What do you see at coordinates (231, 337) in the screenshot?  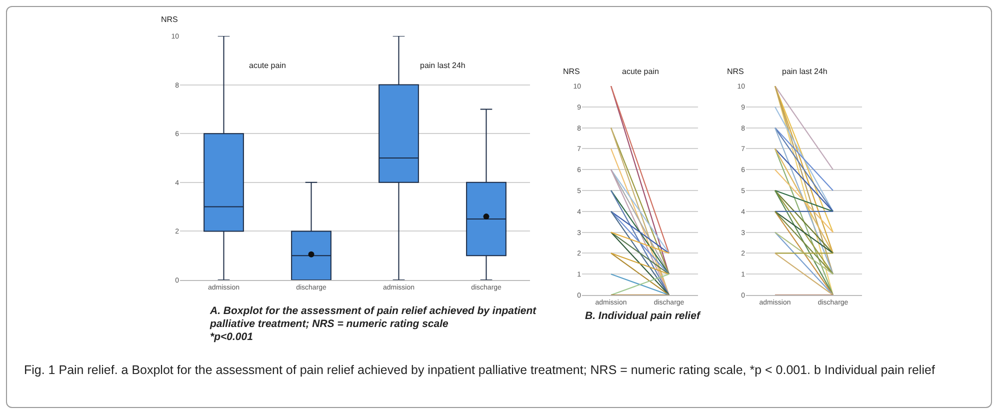 I see `text: *p<0.001` at bounding box center [231, 337].